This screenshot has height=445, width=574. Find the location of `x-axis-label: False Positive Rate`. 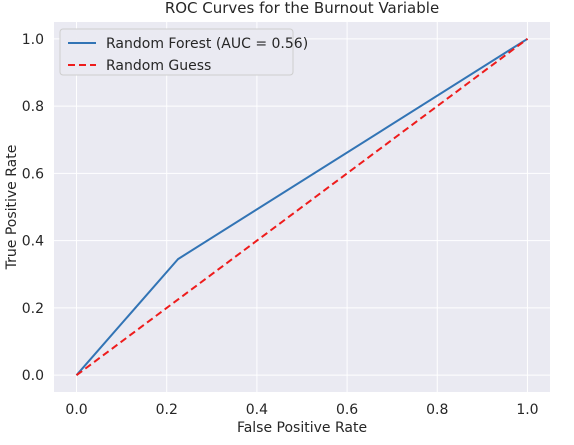

x-axis-label: False Positive Rate is located at coordinates (302, 428).